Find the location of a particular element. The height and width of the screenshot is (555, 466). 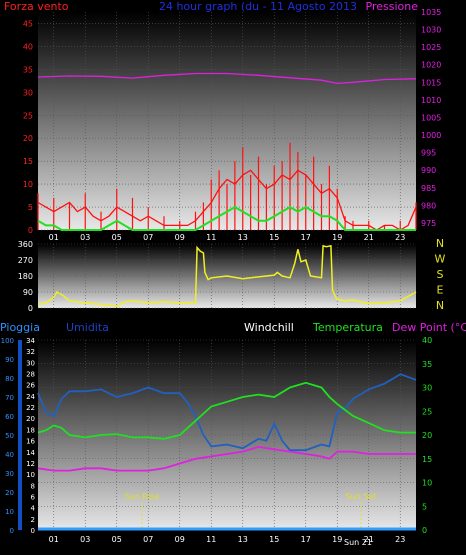

compass-label: S is located at coordinates (440, 274).